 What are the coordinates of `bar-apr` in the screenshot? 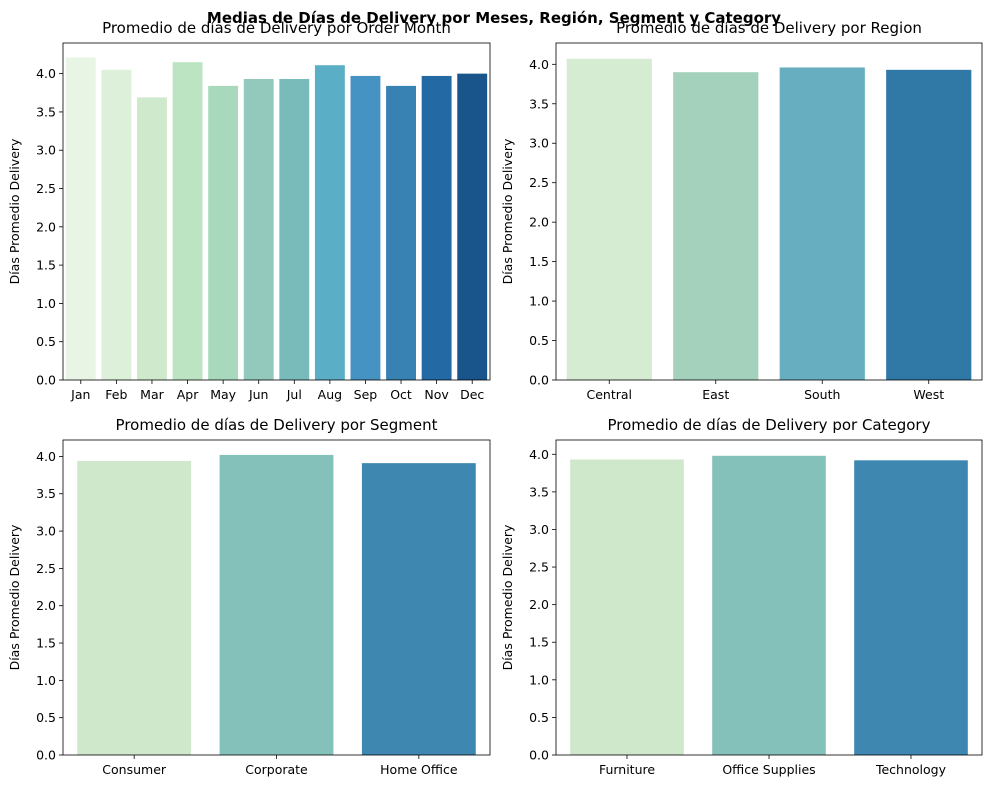 It's located at (187, 221).